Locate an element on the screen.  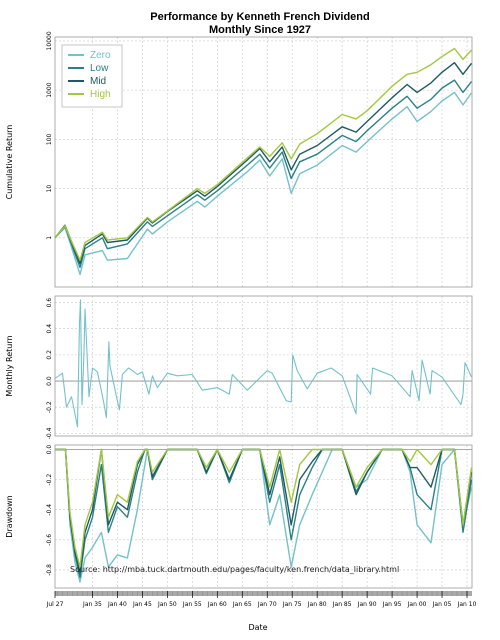
y-tick-label: 10000 is located at coordinates (49, 40).